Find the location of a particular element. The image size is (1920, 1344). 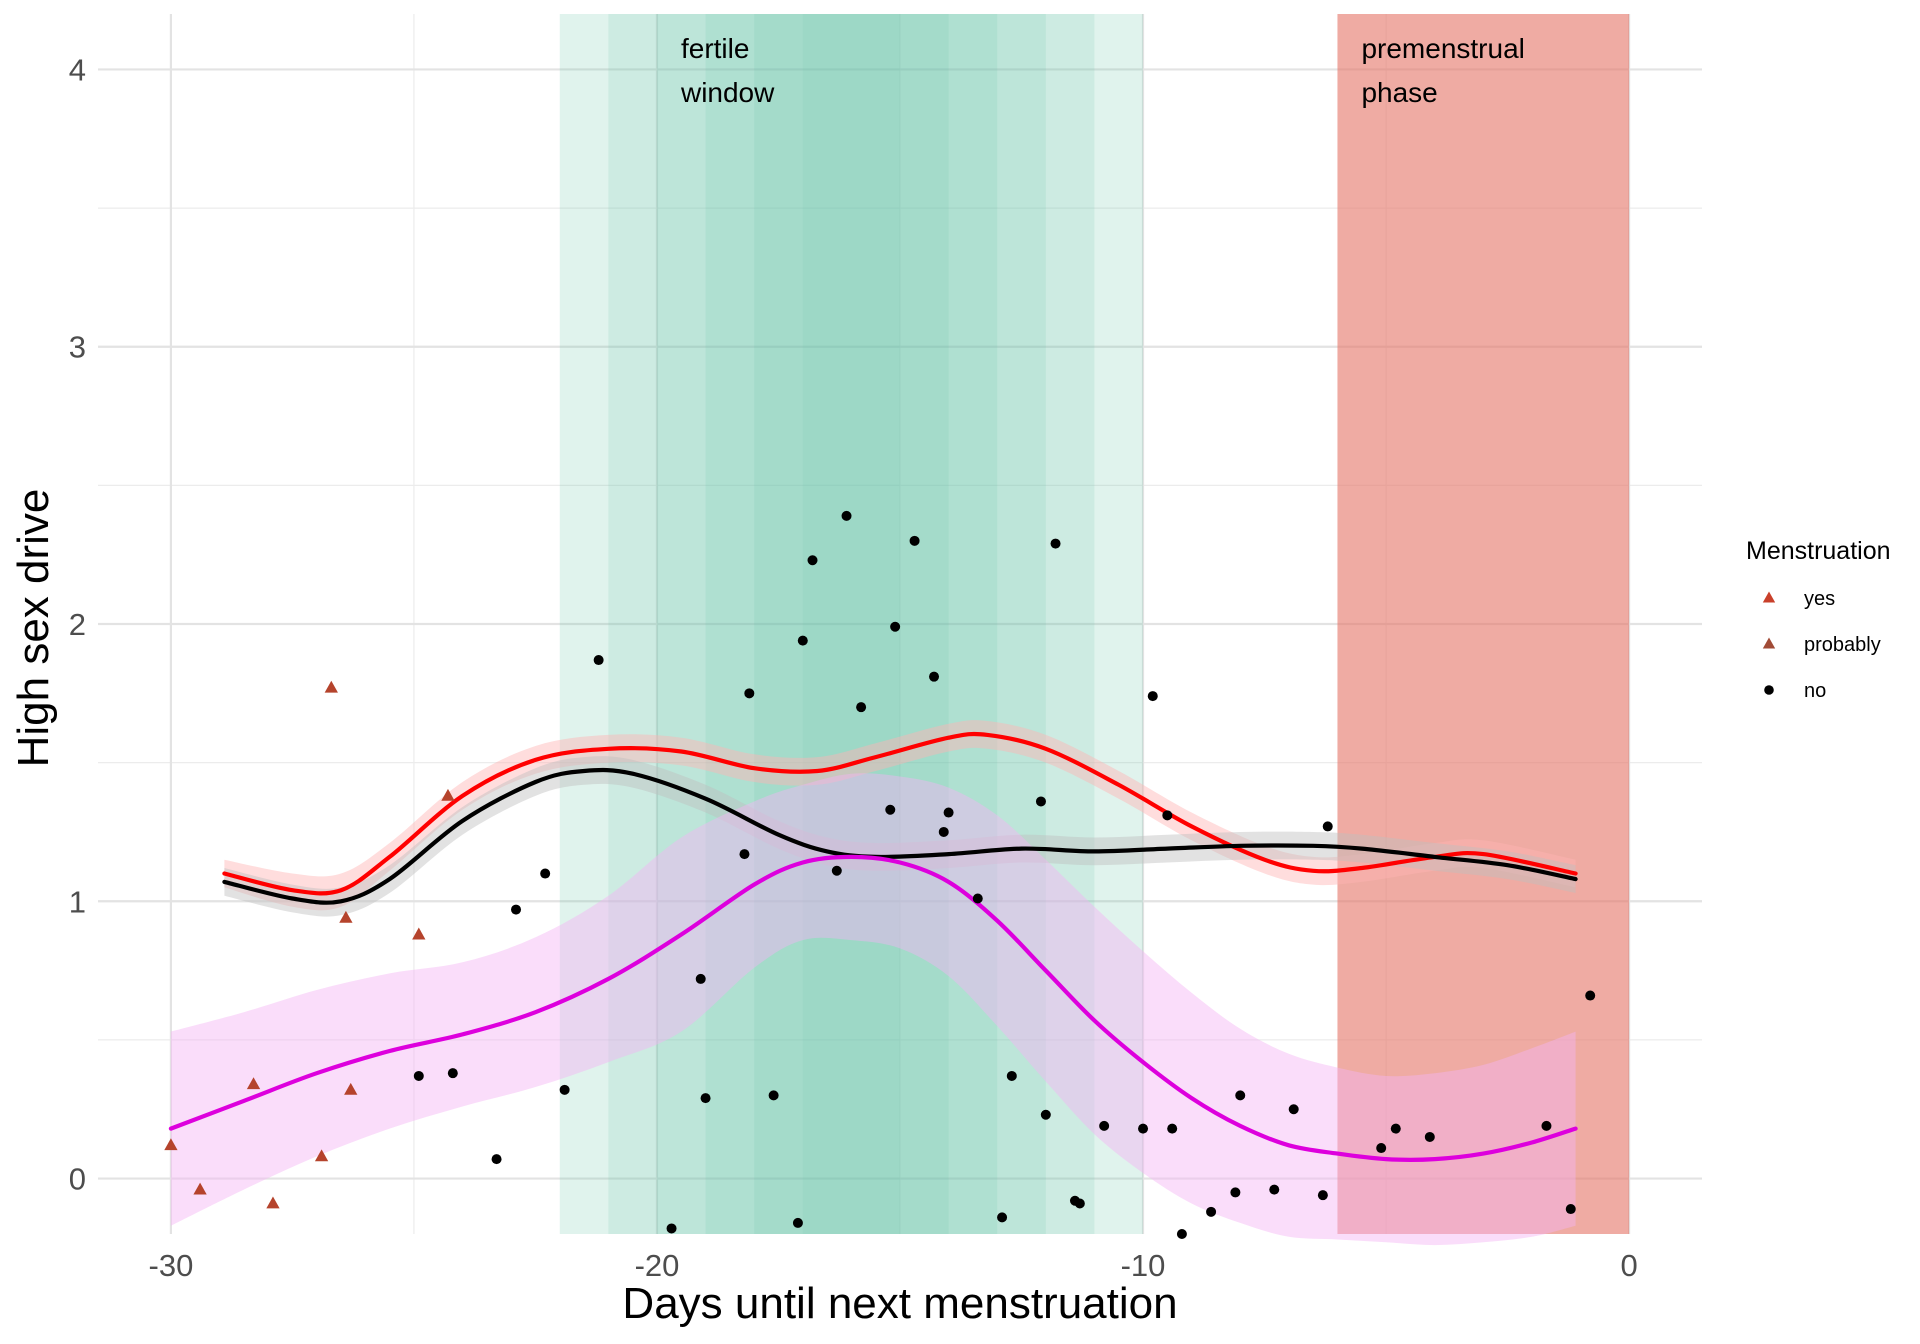

band-label: phase is located at coordinates (1399, 92).